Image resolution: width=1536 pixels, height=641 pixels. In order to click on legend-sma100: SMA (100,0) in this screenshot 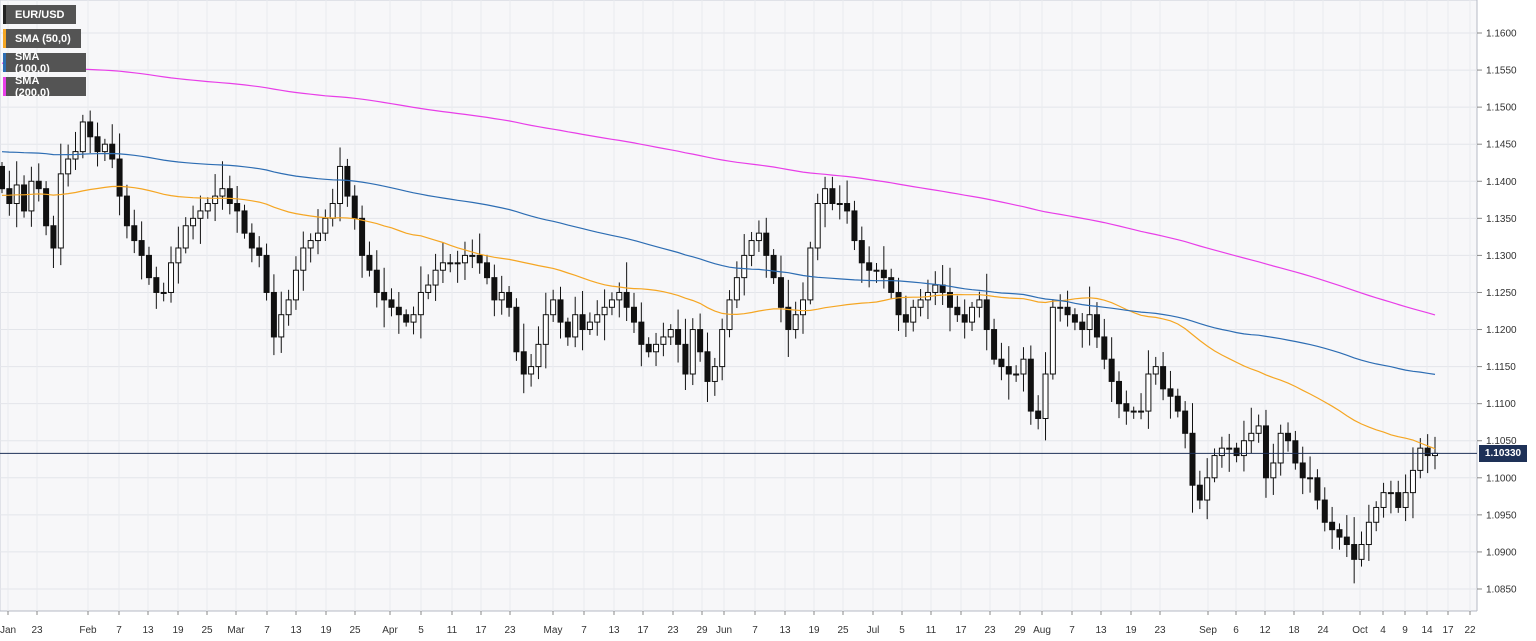, I will do `click(44, 62)`.